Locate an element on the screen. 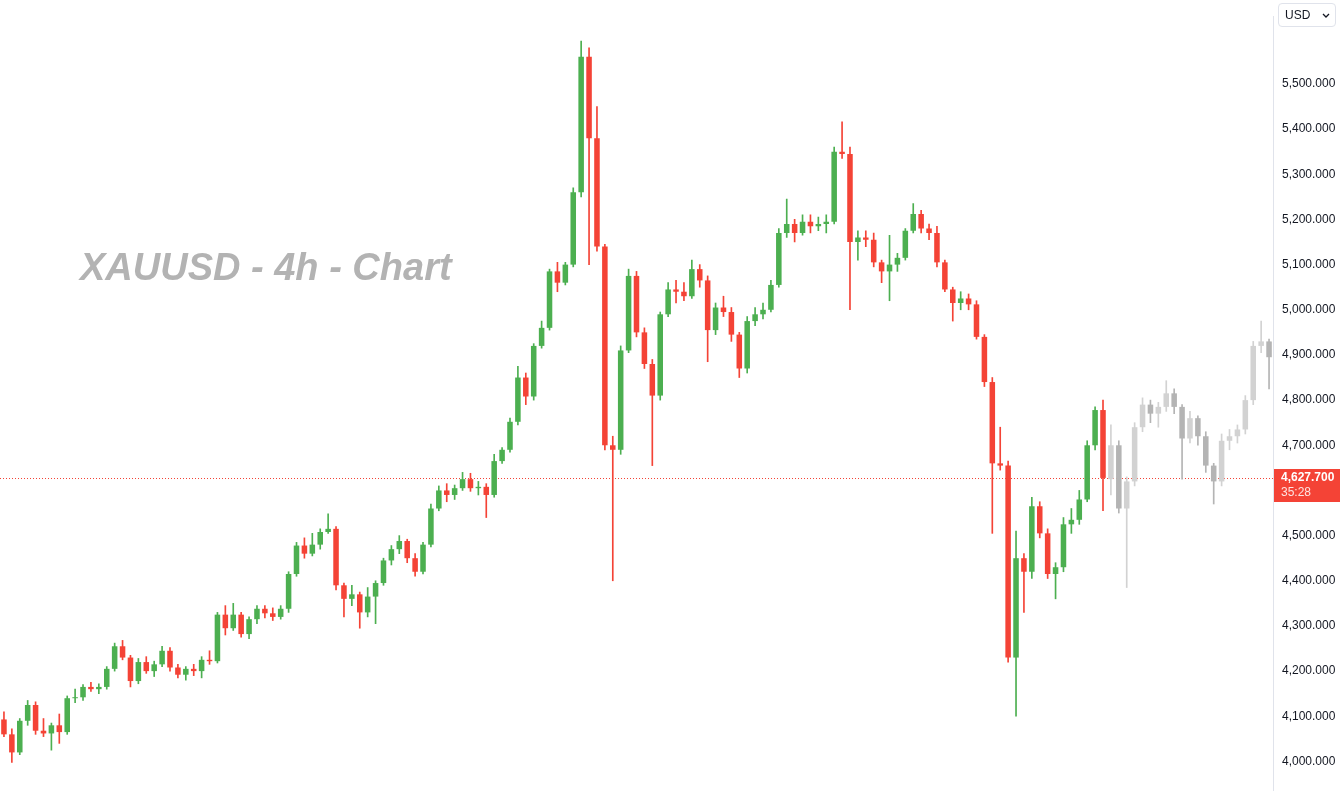  text: XAUUSD - 4h - Chart is located at coordinates (266, 267).